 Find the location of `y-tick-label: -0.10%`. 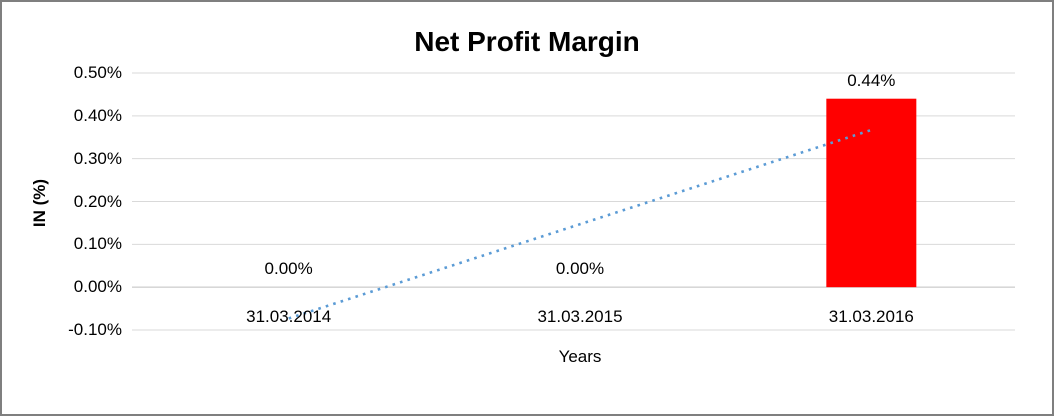

y-tick-label: -0.10% is located at coordinates (95, 329).